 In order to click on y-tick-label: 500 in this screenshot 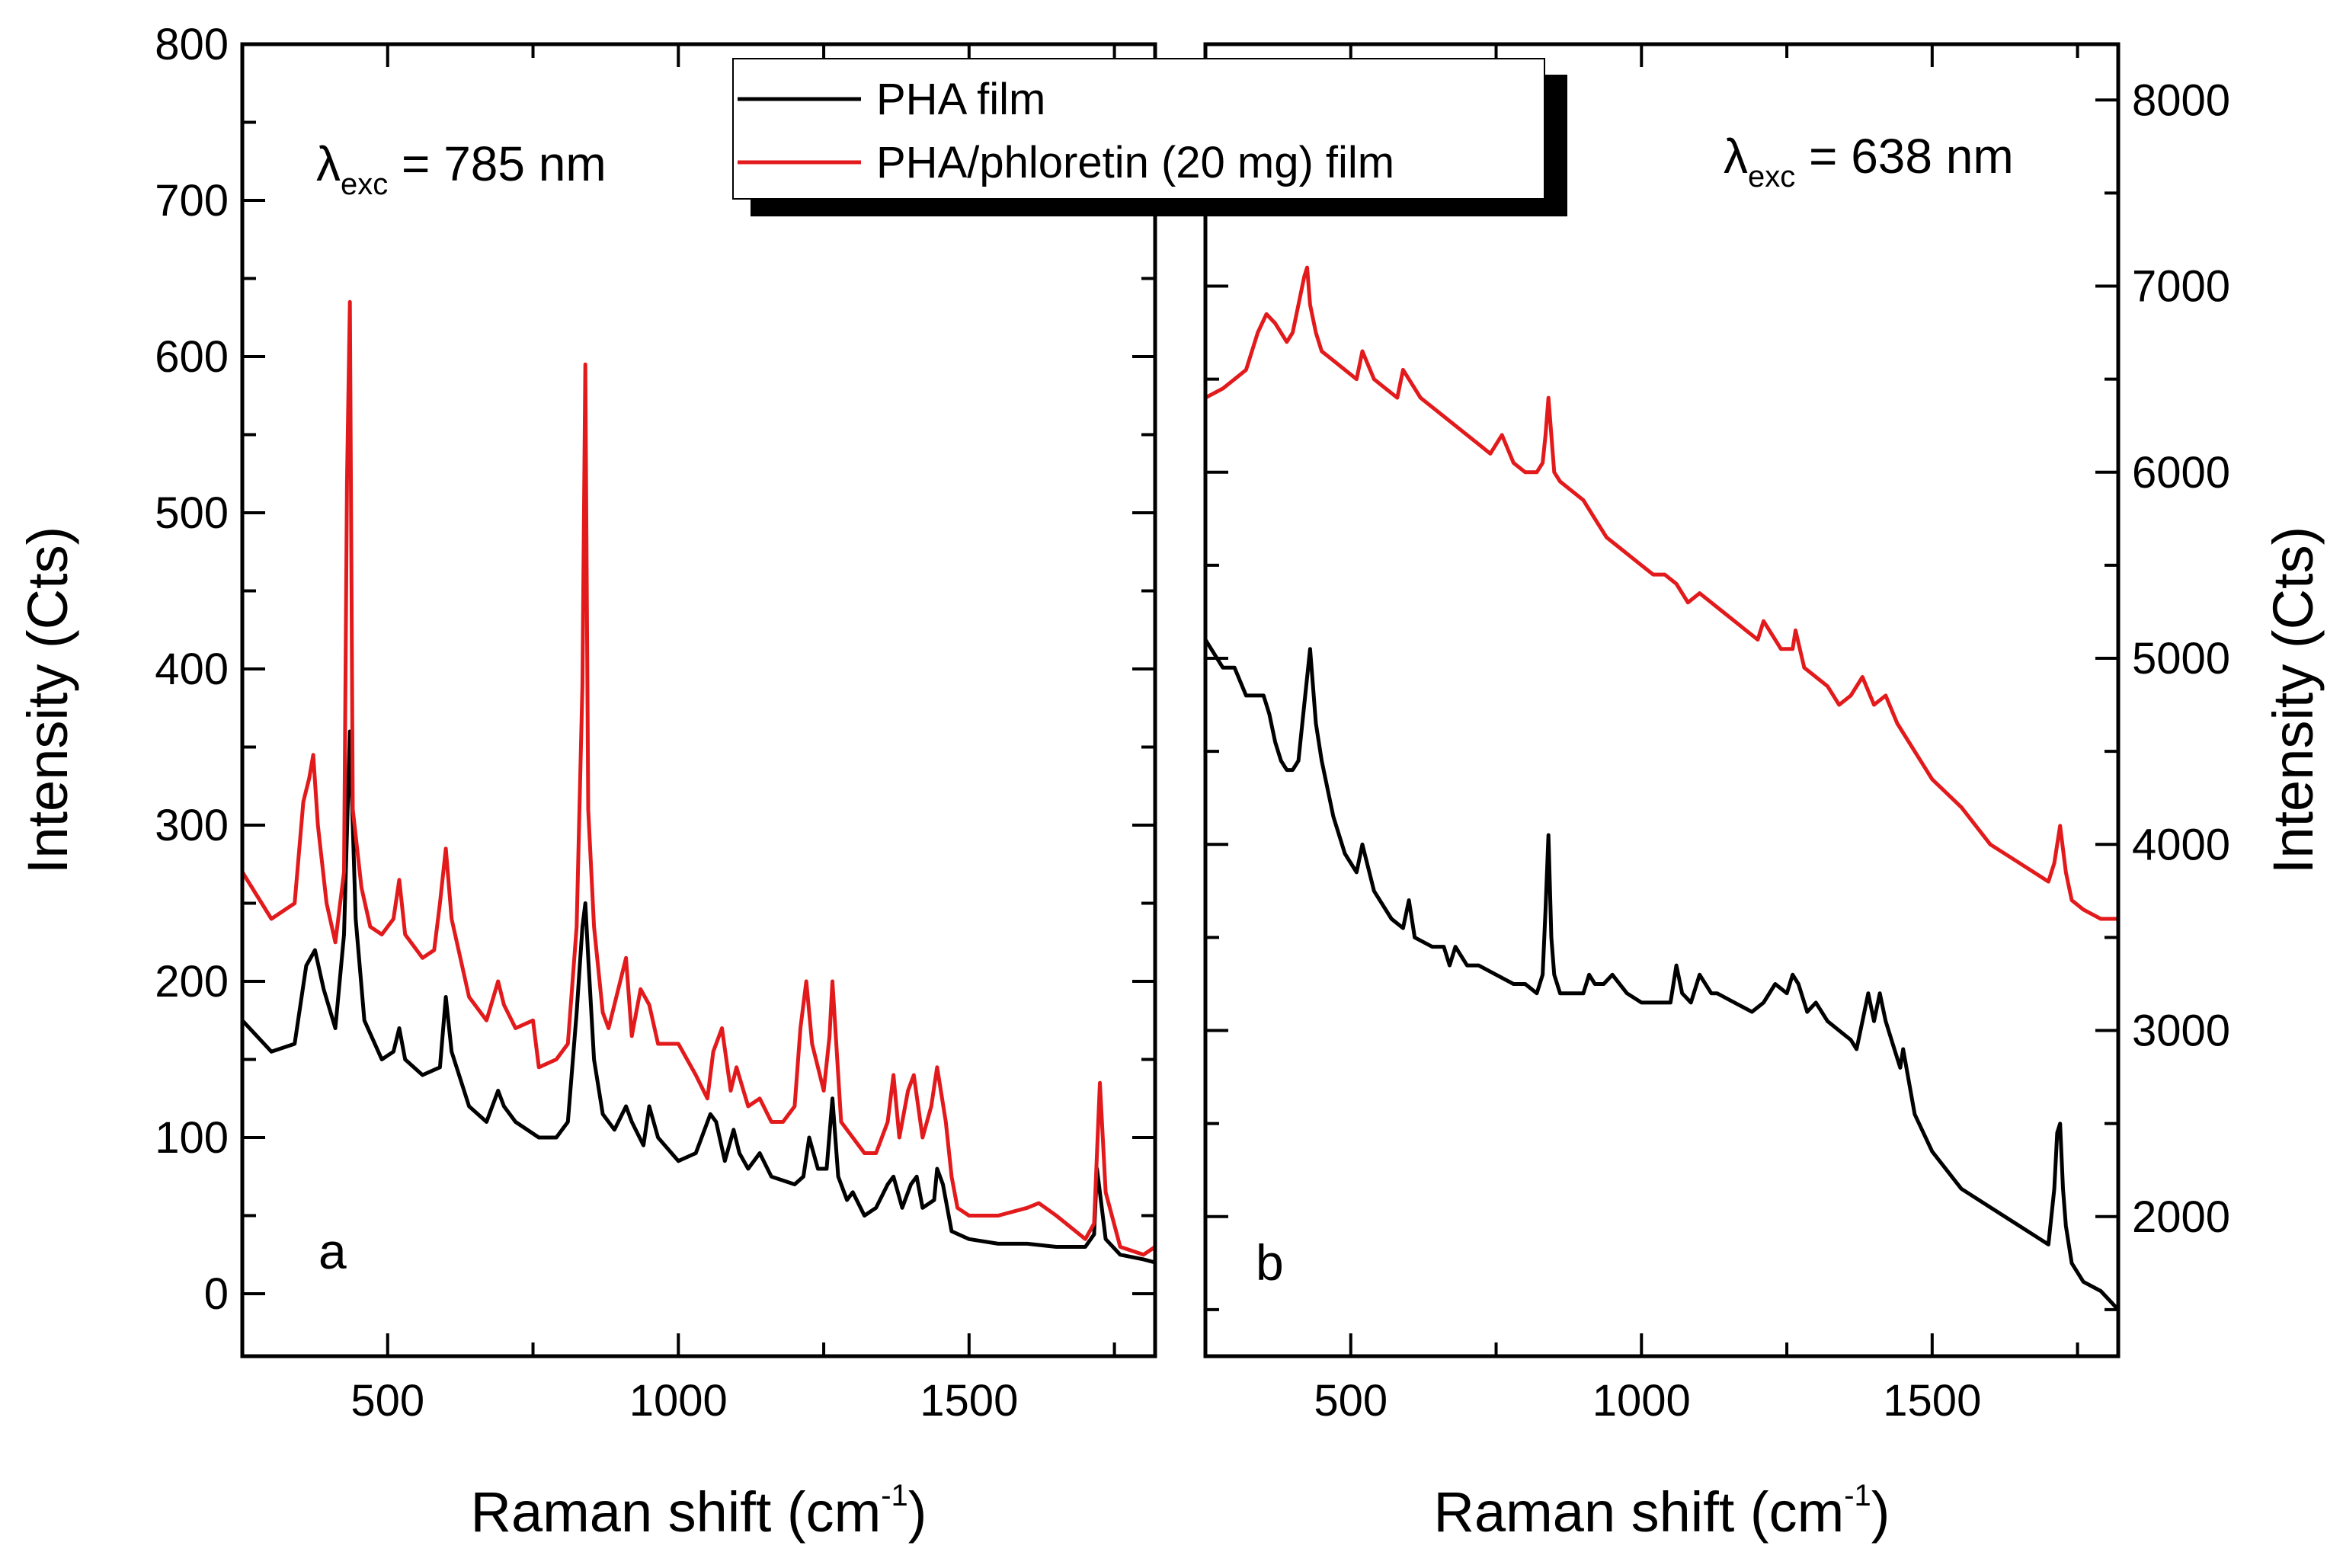, I will do `click(192, 513)`.